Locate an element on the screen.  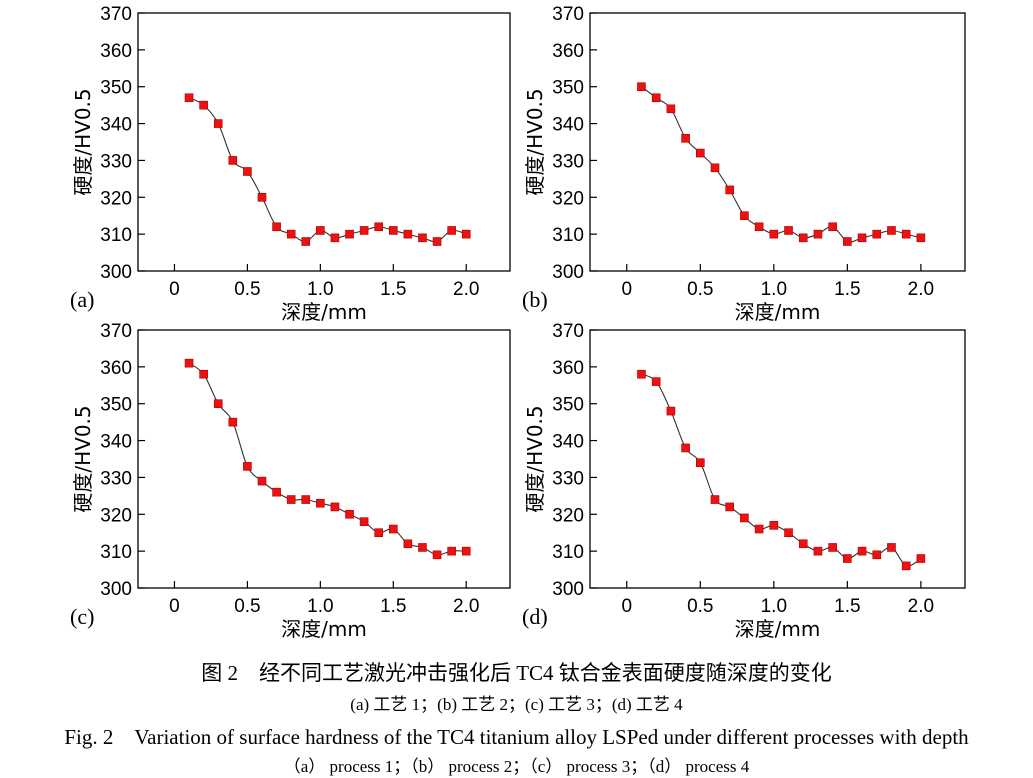
panel-label: (b) is located at coordinates (535, 299).